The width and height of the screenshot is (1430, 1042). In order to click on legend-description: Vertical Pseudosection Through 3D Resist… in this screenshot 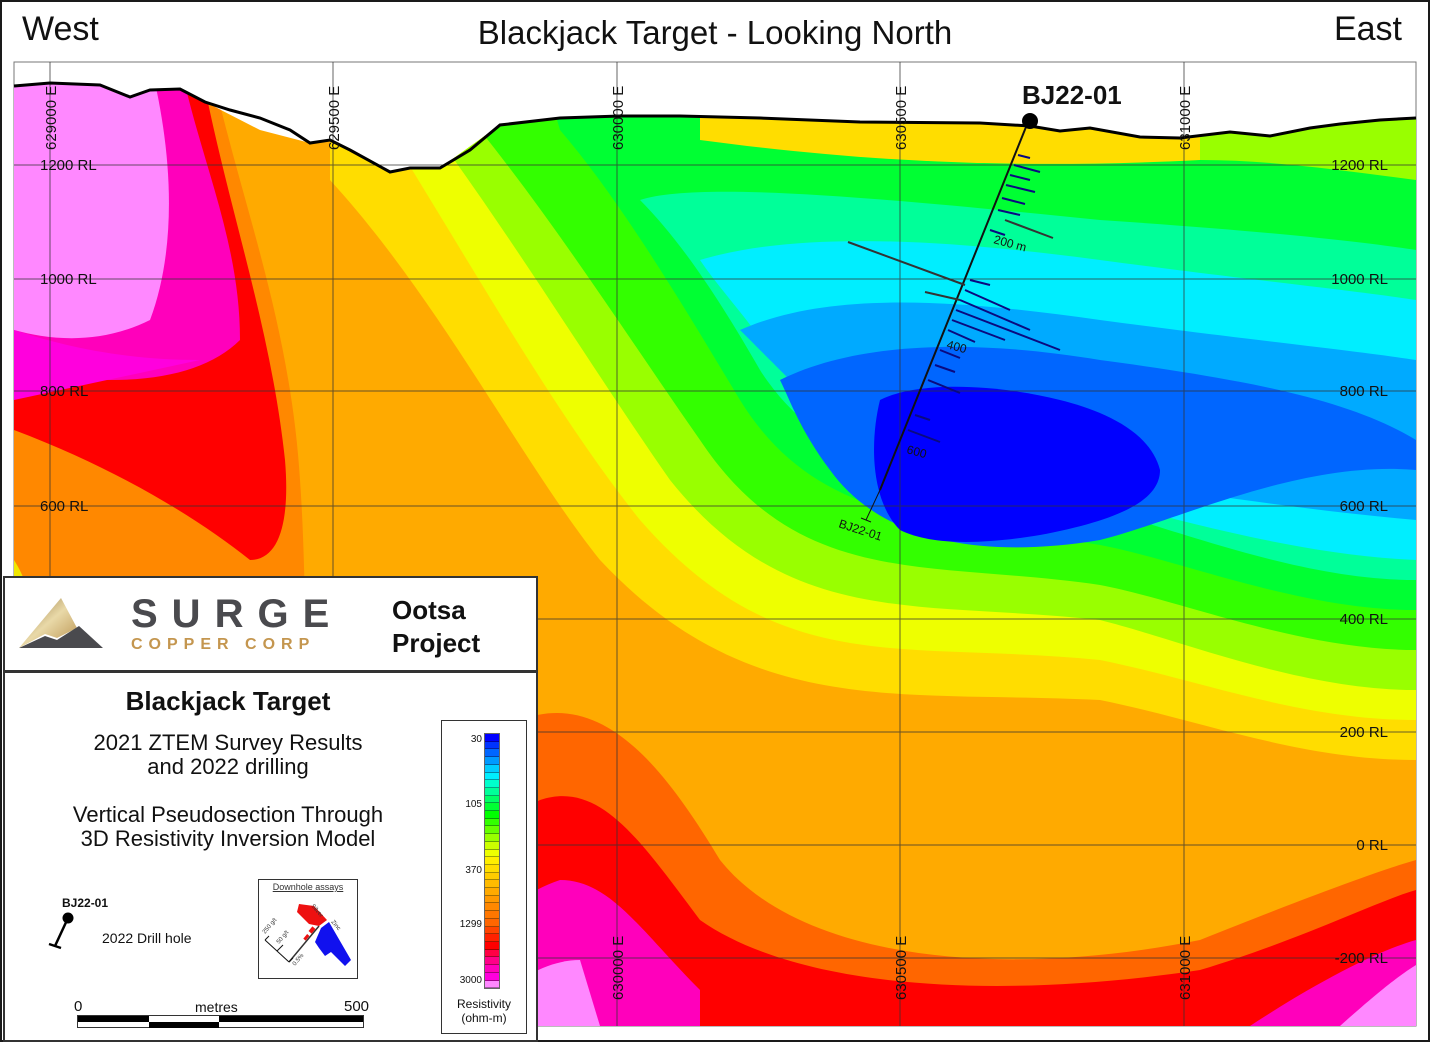, I will do `click(228, 826)`.